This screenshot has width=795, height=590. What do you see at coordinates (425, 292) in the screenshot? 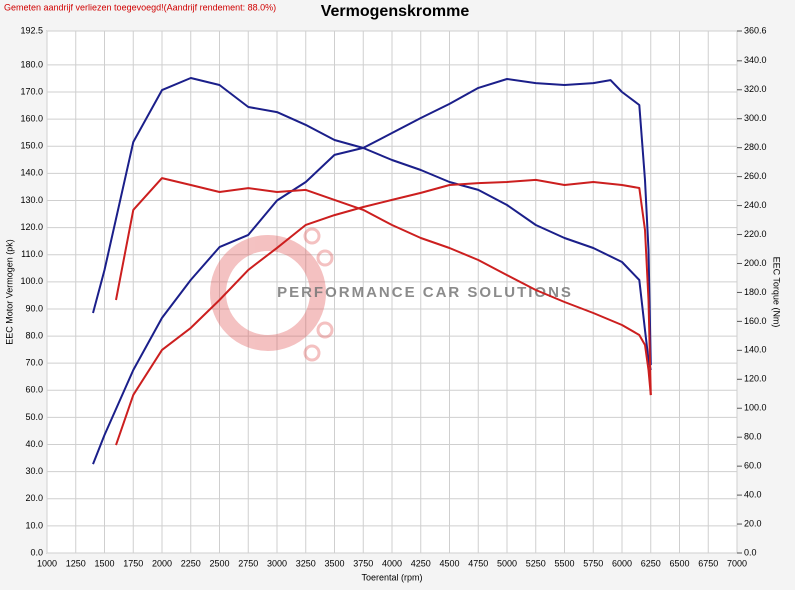
I see `watermark: PERFORMANCE CAR SOLUTIONS` at bounding box center [425, 292].